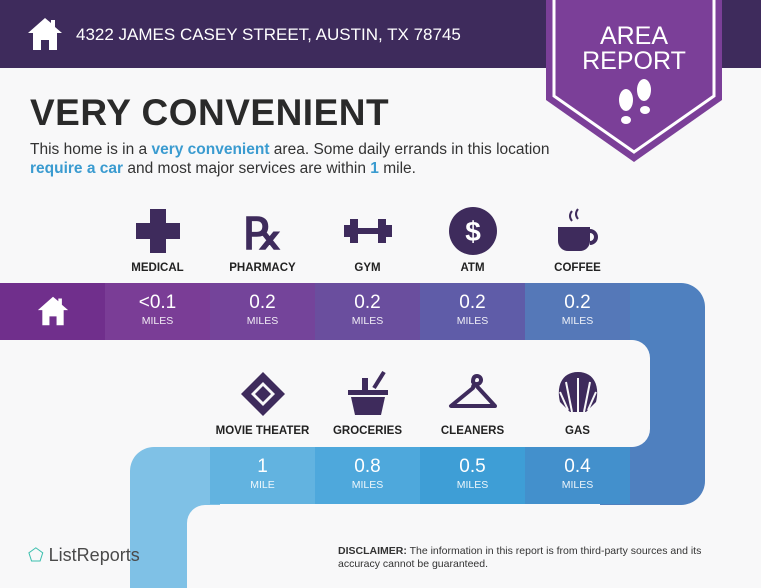 The width and height of the screenshot is (761, 588). Describe the element at coordinates (262, 268) in the screenshot. I see `category-label: PHARMACY` at that location.